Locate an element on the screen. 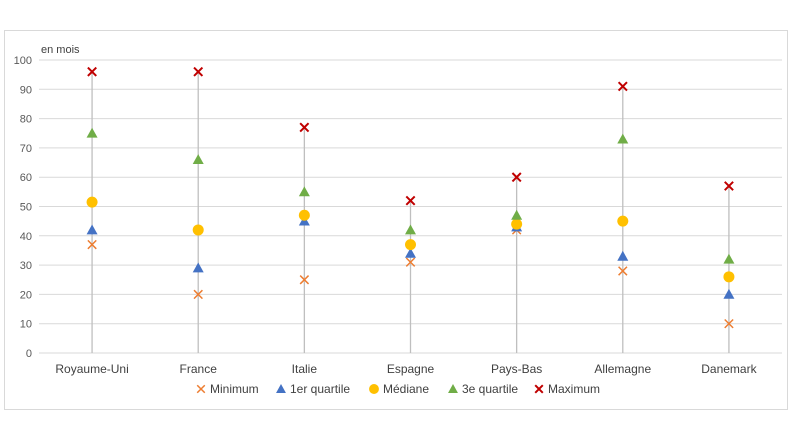 The width and height of the screenshot is (792, 445). x-tick-France: France is located at coordinates (199, 369).